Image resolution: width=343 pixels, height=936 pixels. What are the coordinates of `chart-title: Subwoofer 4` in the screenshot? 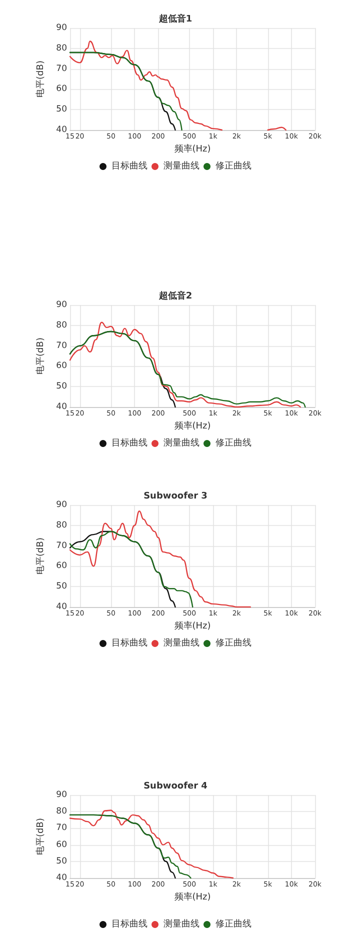 It's located at (176, 787).